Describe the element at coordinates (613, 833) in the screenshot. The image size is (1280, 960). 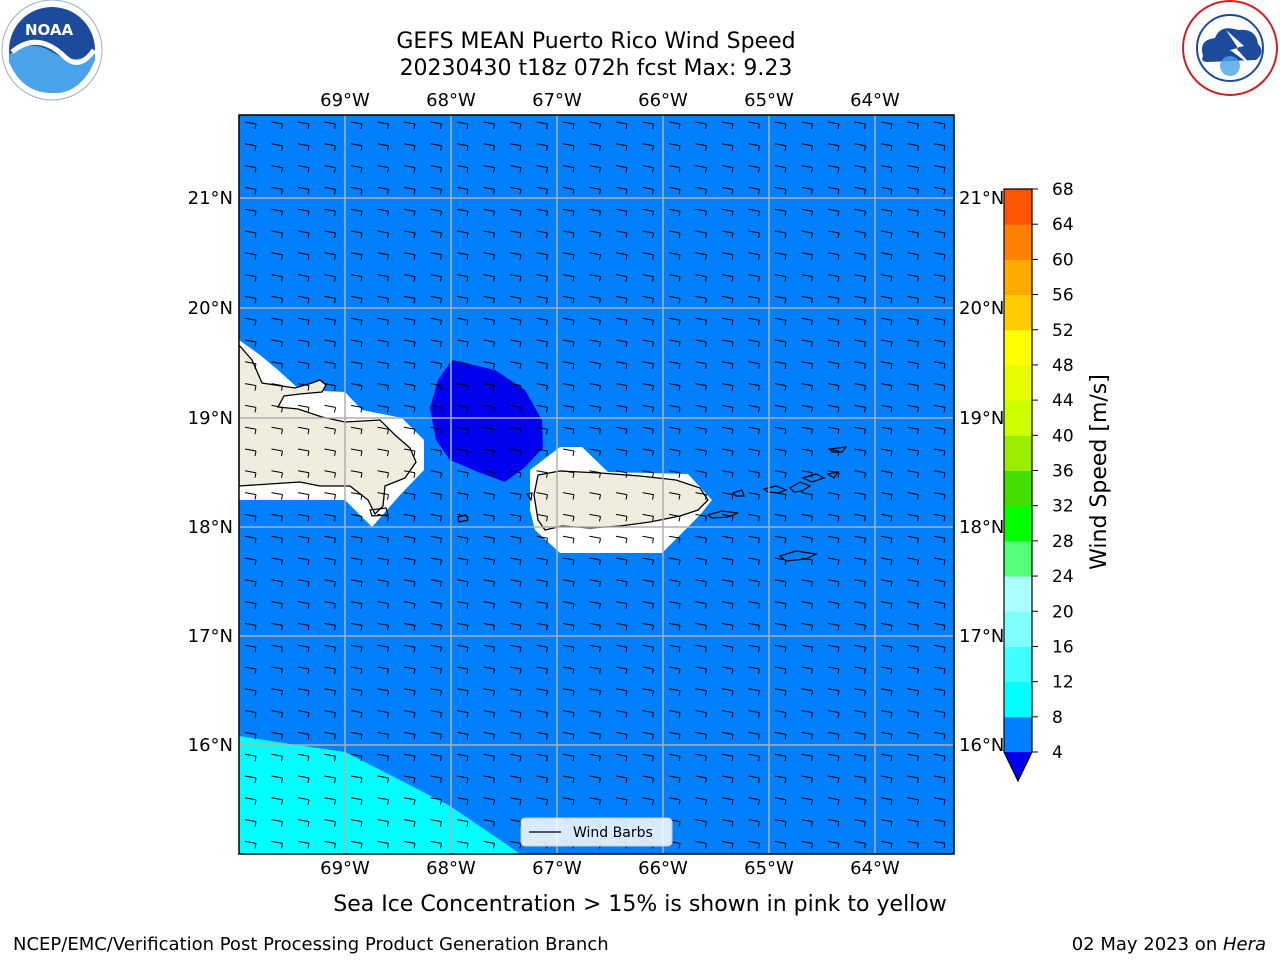
I see `legend-label: Wind Barbs` at that location.